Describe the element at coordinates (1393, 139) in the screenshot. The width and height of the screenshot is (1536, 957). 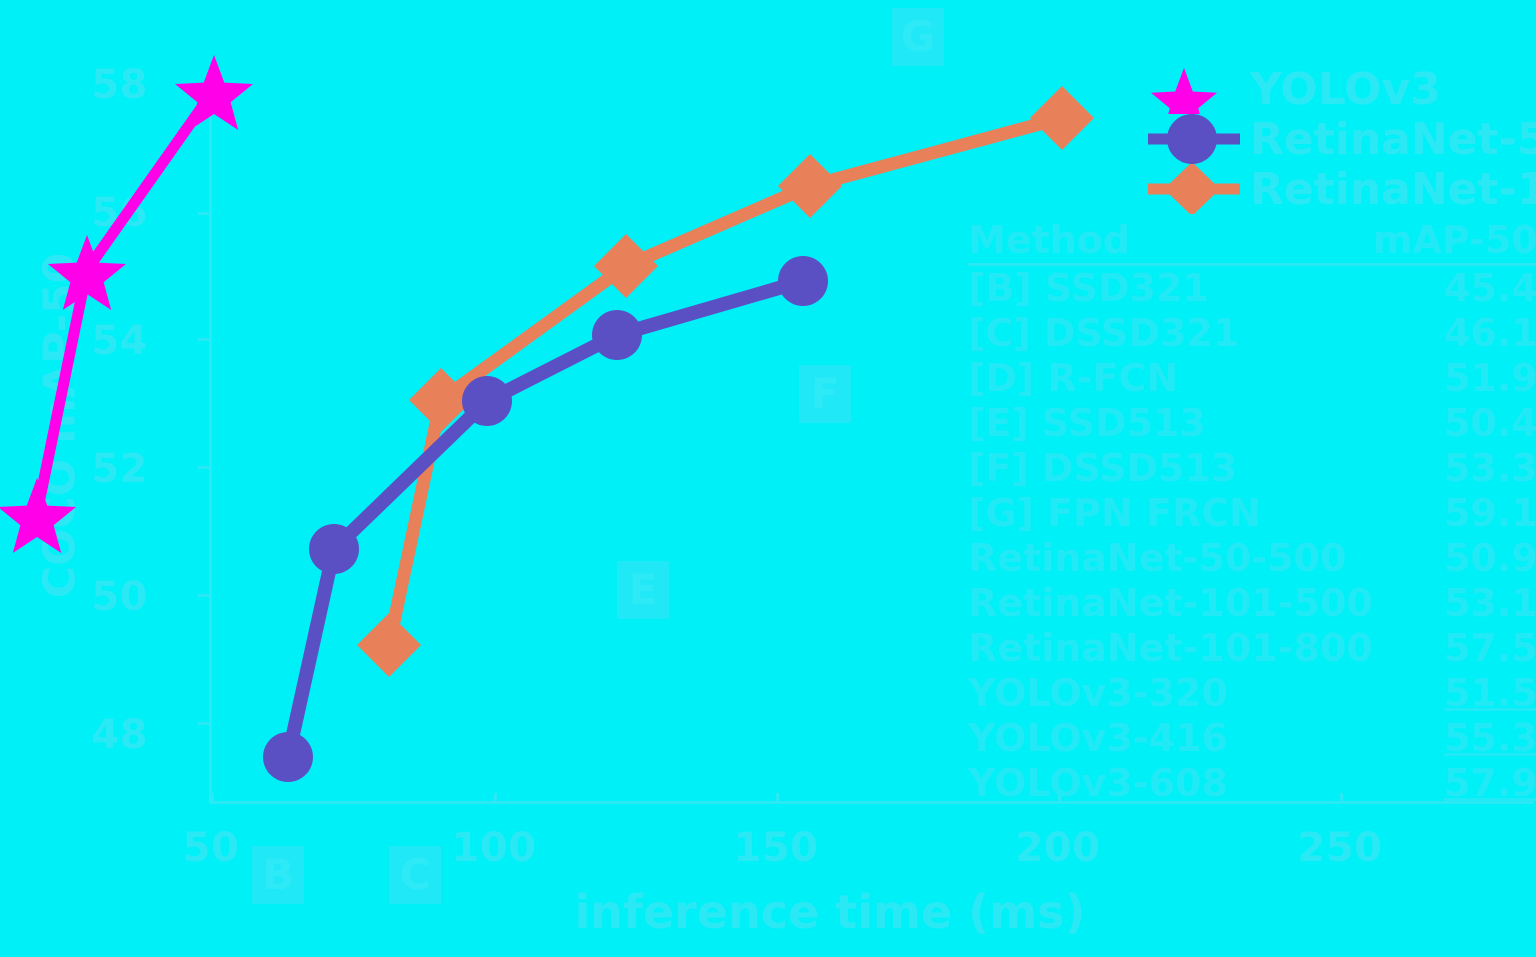
I see `legend-label-retinanet50: RetinaNet-50` at that location.